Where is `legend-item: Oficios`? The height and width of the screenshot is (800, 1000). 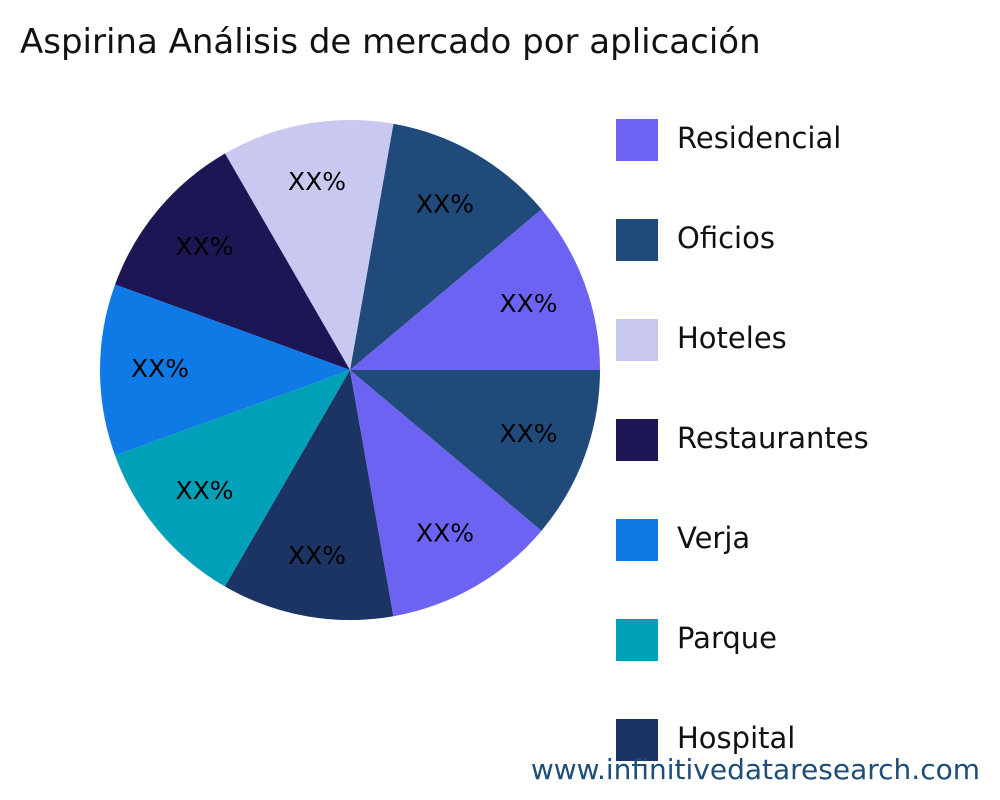 legend-item: Oficios is located at coordinates (796, 240).